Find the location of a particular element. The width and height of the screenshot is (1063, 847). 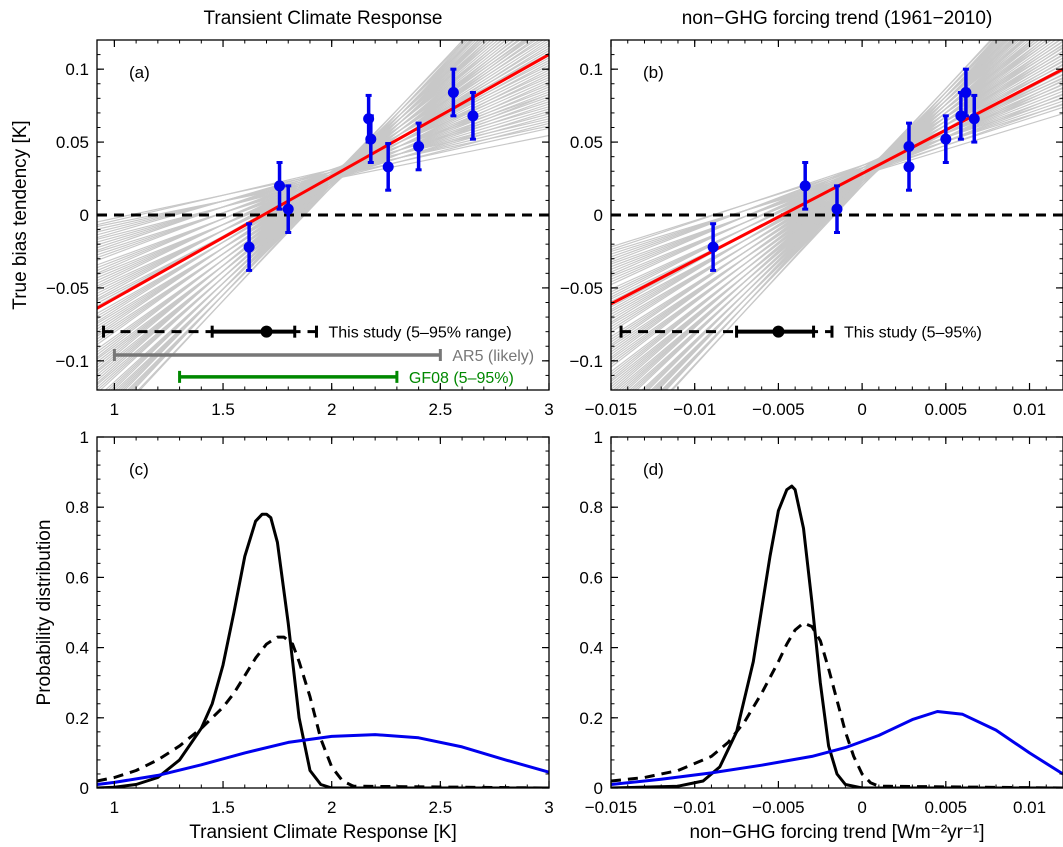

range-label: GF08 (5–95%) is located at coordinates (461, 378).